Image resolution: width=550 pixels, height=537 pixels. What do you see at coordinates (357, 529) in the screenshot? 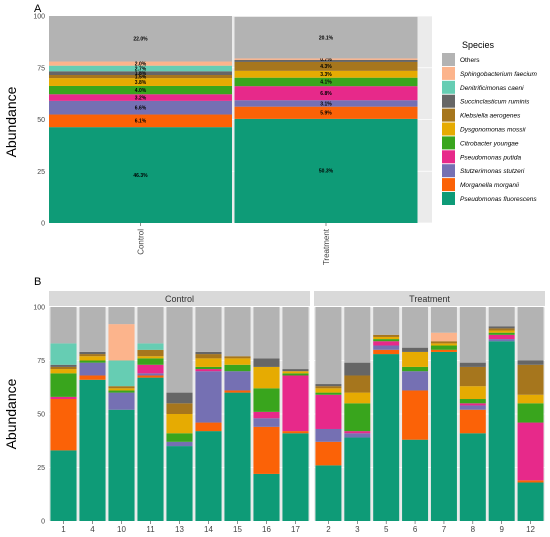
I see `panel-b-x-tick-label-treatment: 3` at bounding box center [357, 529].